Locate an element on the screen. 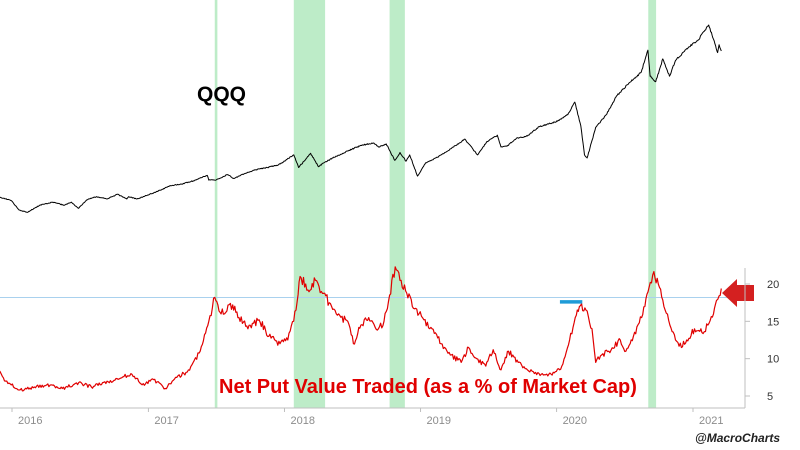  y-tick-label: 15 is located at coordinates (773, 322).